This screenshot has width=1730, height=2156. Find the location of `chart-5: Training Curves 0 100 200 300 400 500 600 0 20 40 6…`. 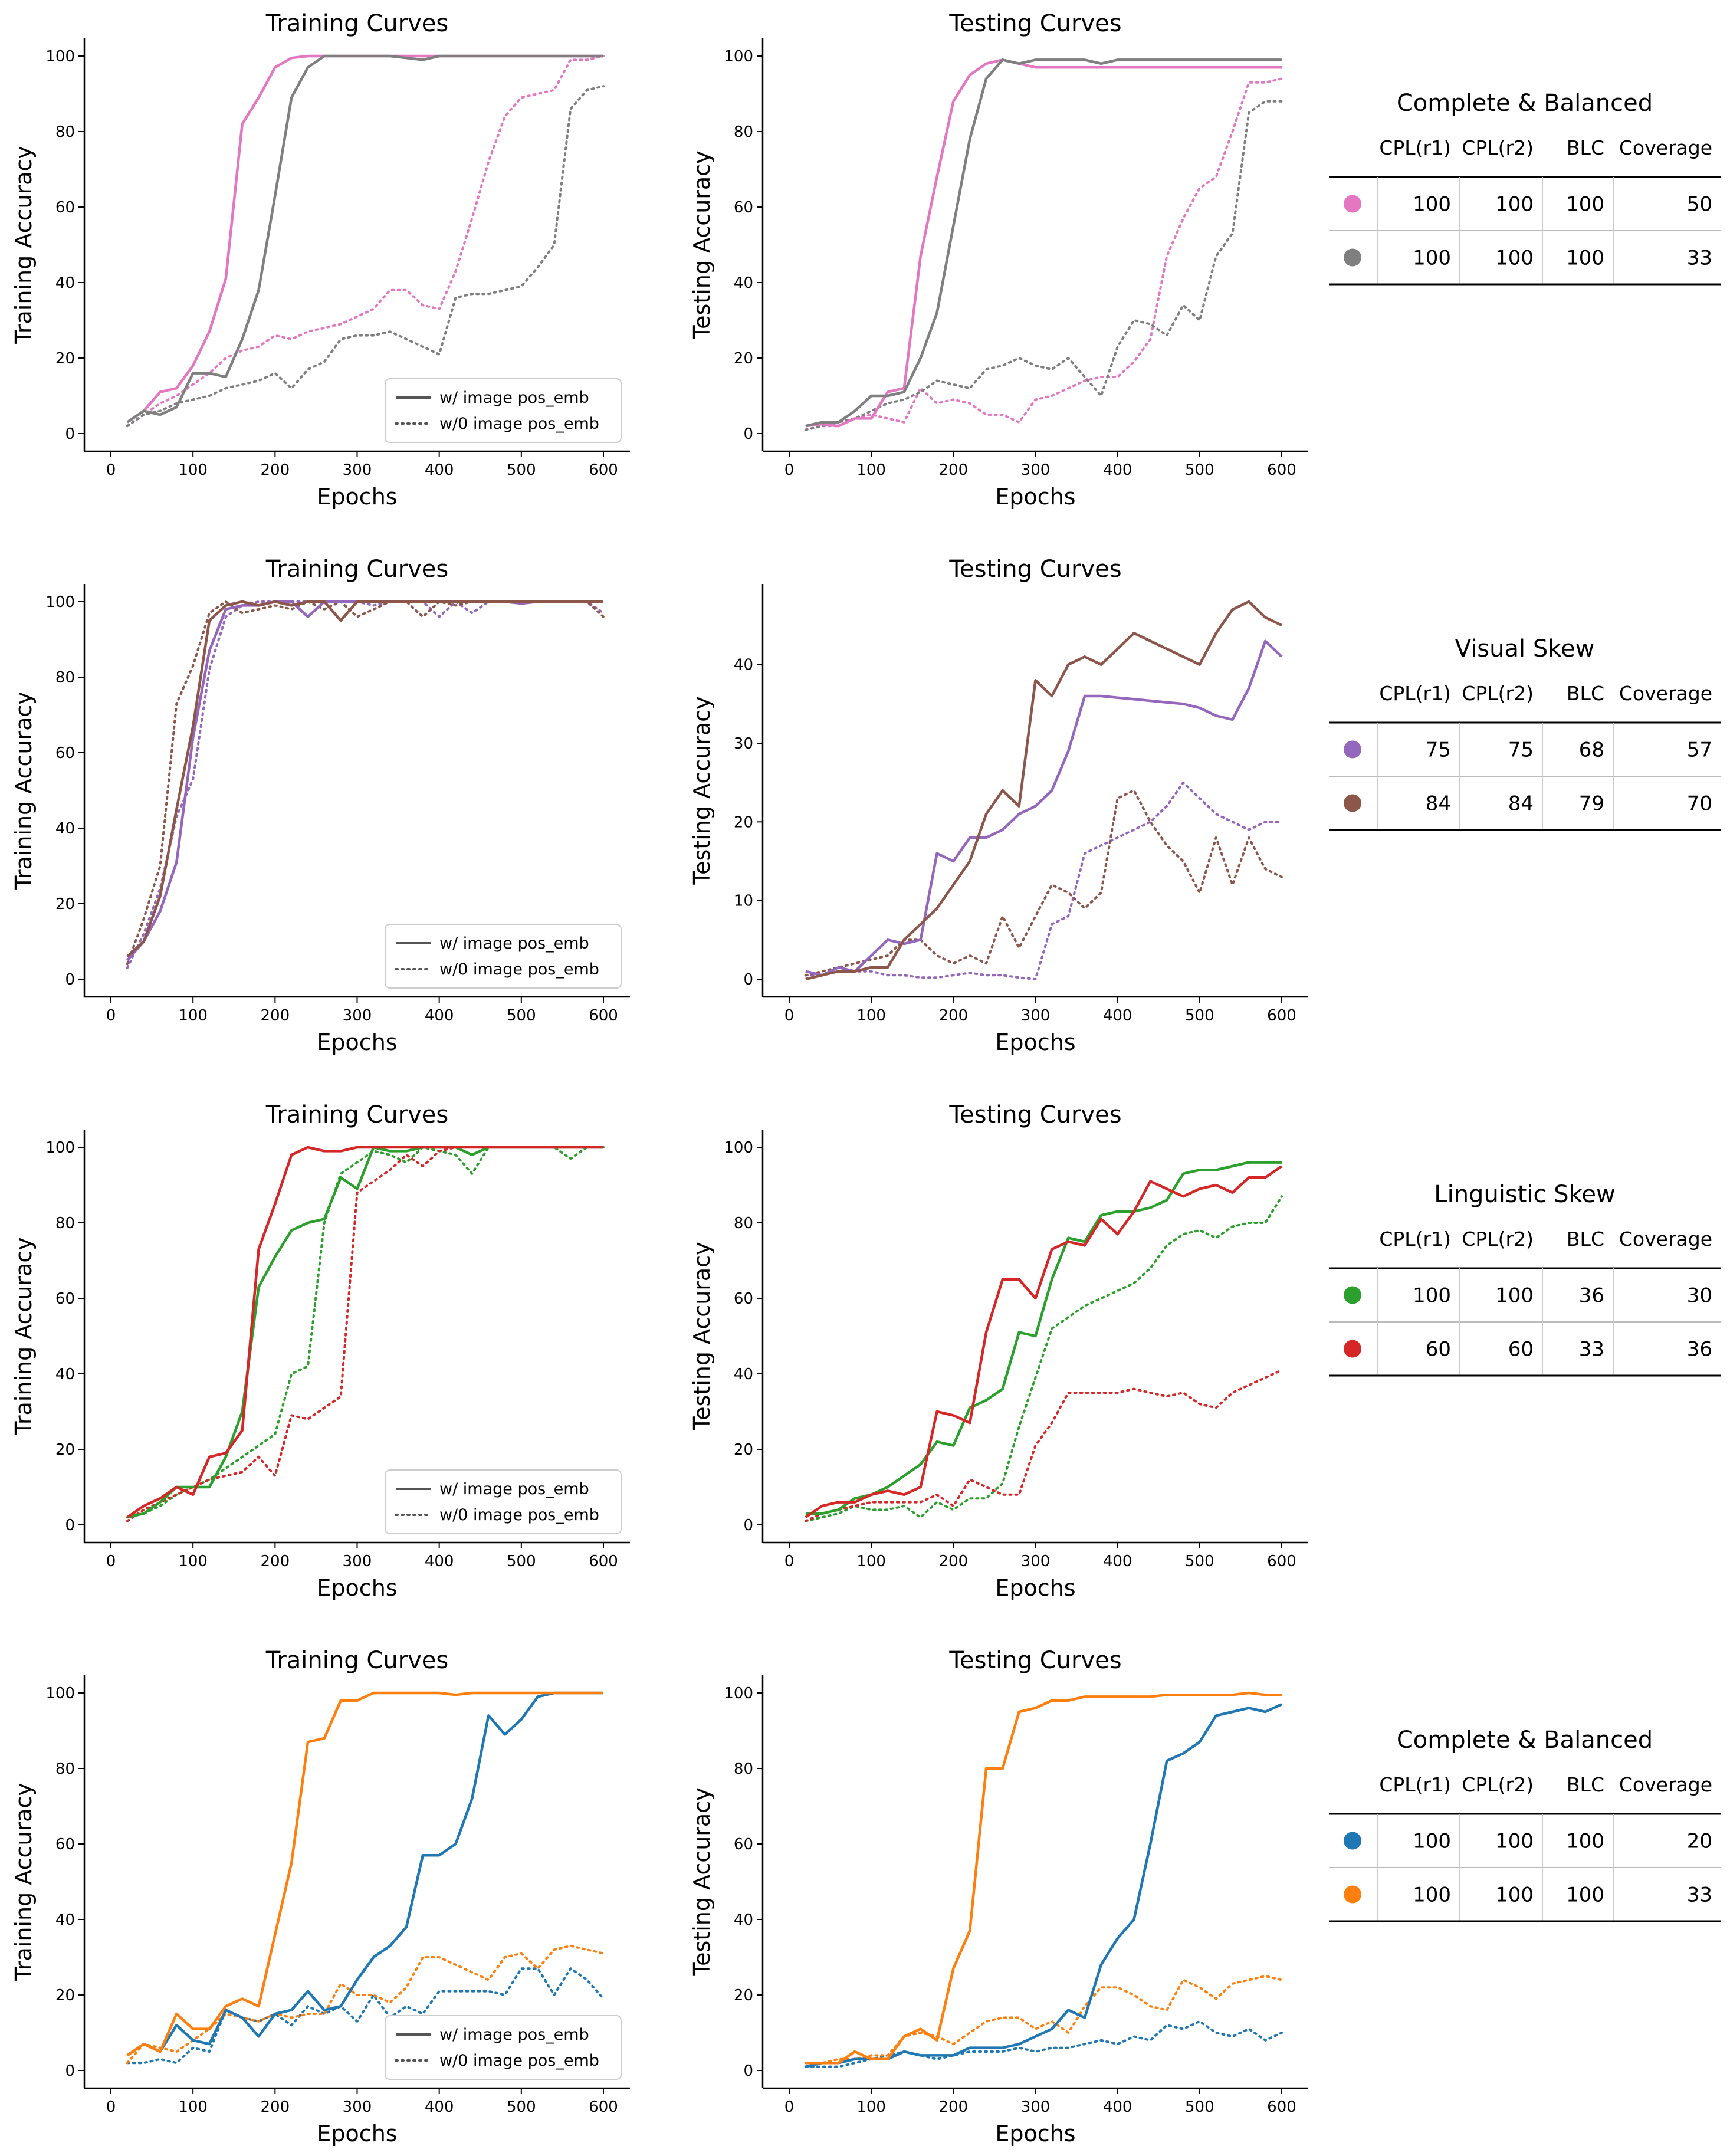

chart-5: Training Curves 0 100 200 300 400 500 600 0 20 40 6… is located at coordinates (320, 1351).